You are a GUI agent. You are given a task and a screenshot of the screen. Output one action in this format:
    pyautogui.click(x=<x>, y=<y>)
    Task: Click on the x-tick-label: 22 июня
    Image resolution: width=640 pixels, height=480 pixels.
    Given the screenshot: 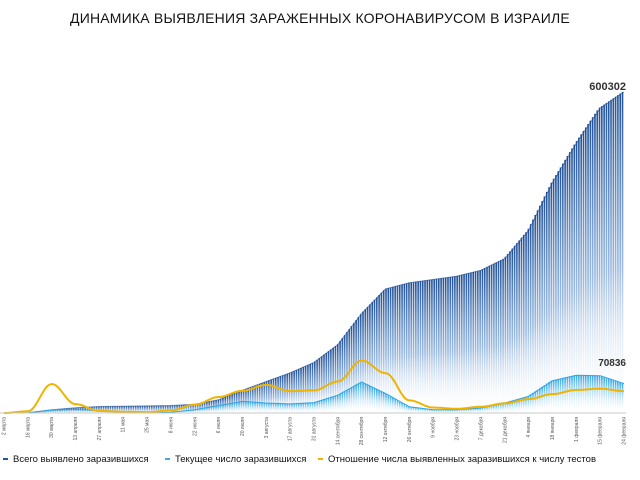 What is the action you would take?
    pyautogui.click(x=195, y=426)
    